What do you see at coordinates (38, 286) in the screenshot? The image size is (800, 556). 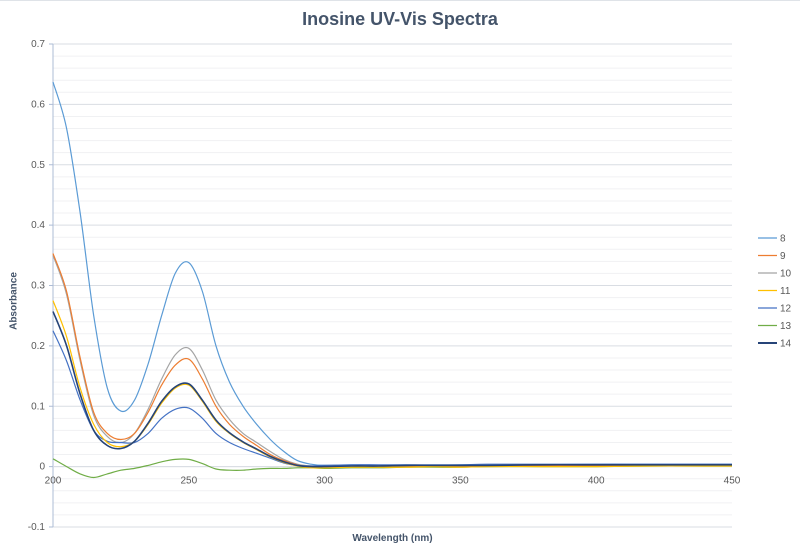 I see `y-tick-label: 0.3` at bounding box center [38, 286].